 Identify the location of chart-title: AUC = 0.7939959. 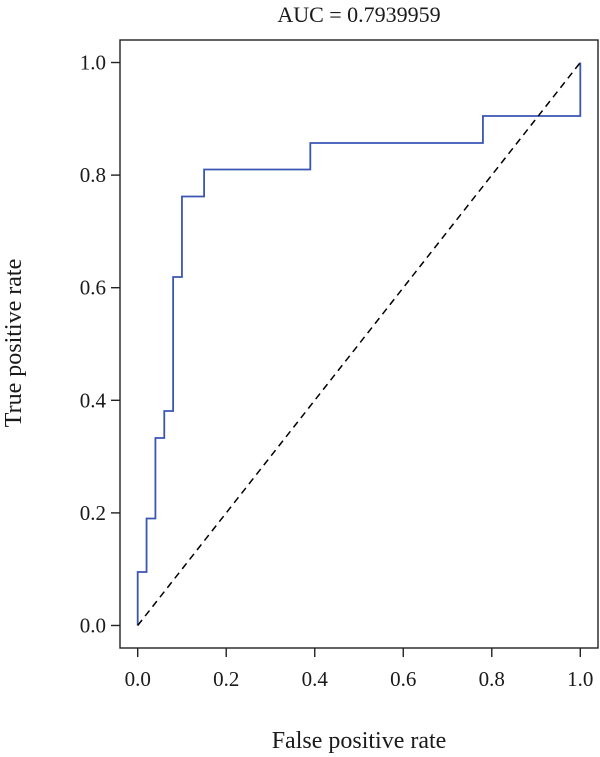
(358, 14).